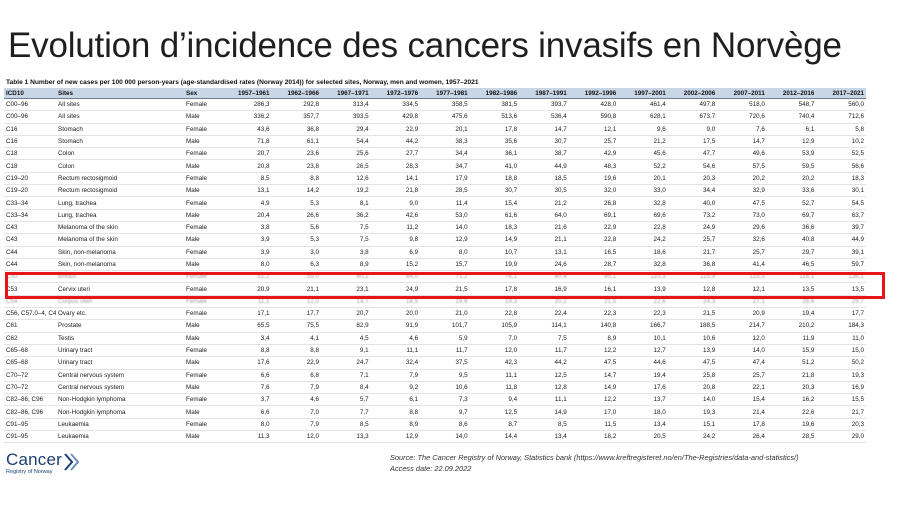 The width and height of the screenshot is (908, 512). I want to click on table-cell: 6,1, so click(791, 129).